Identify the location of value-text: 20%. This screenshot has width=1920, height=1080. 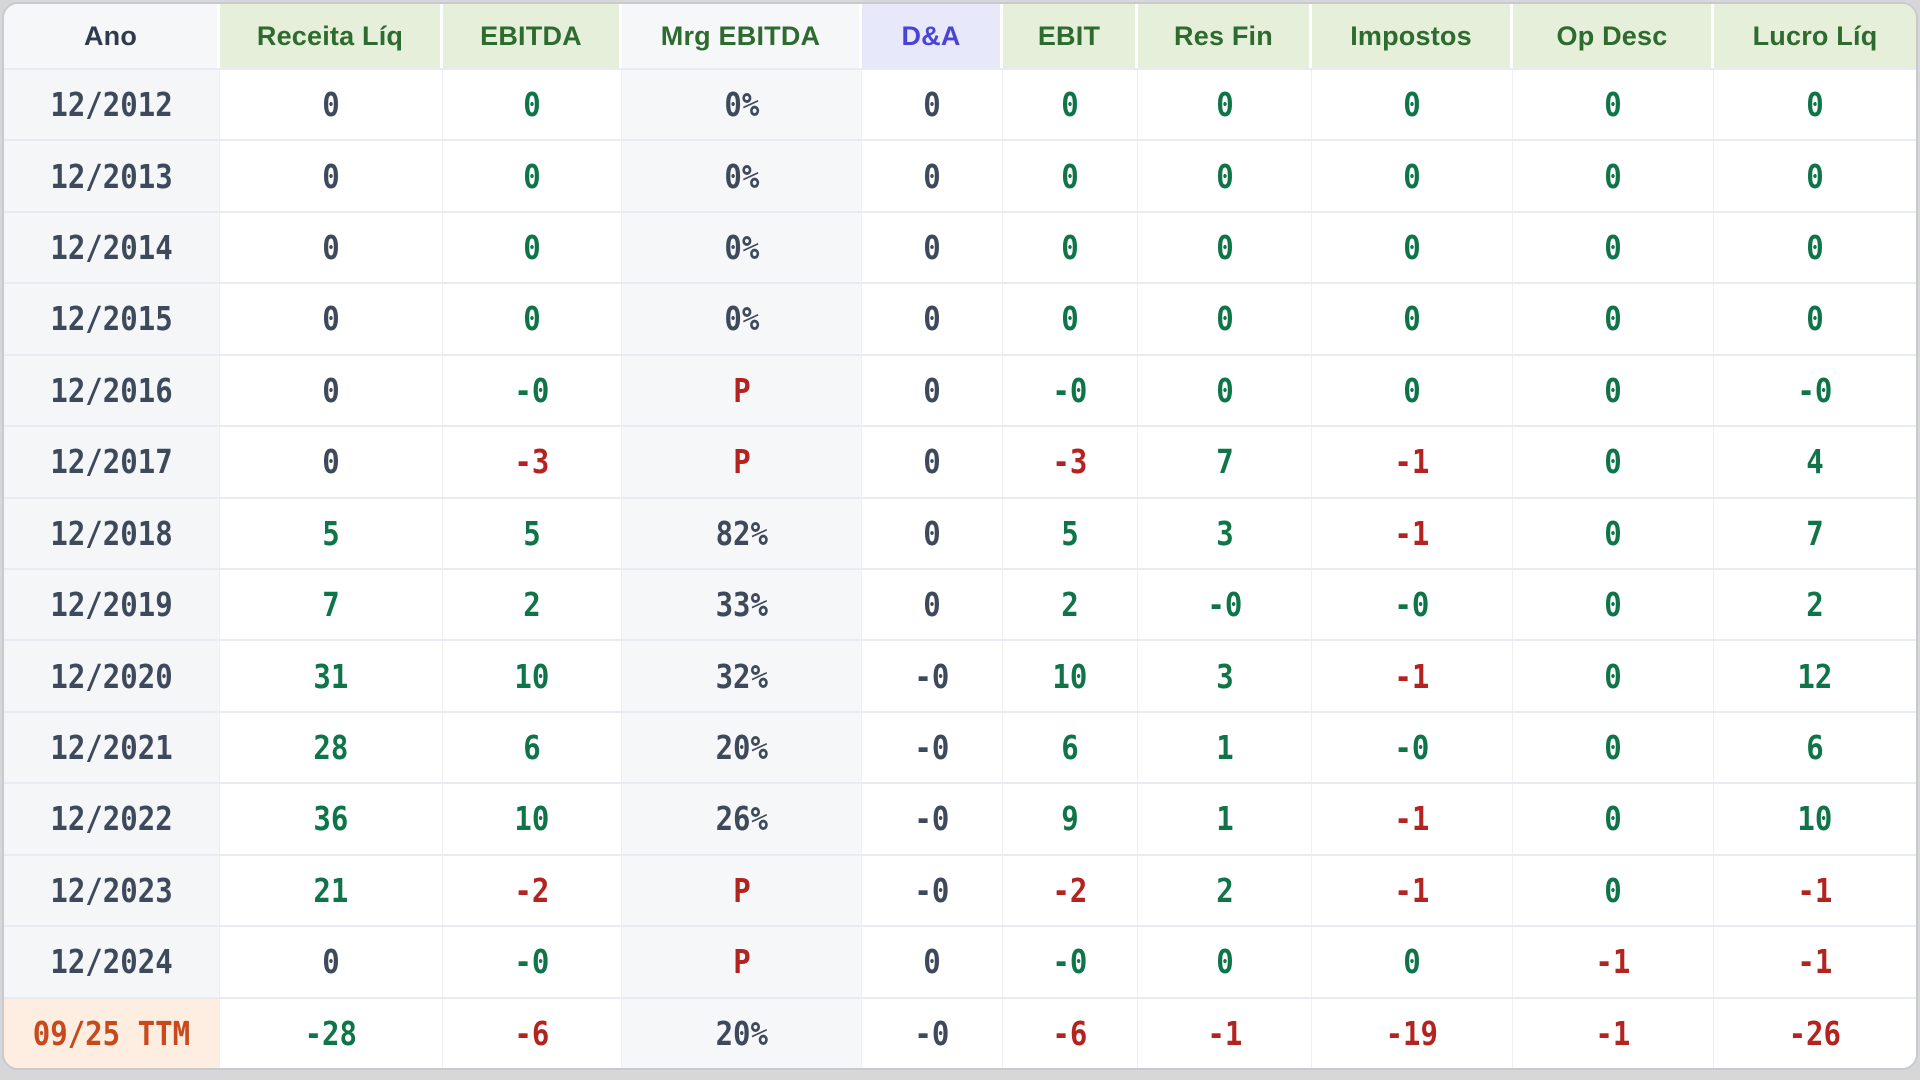
(741, 748).